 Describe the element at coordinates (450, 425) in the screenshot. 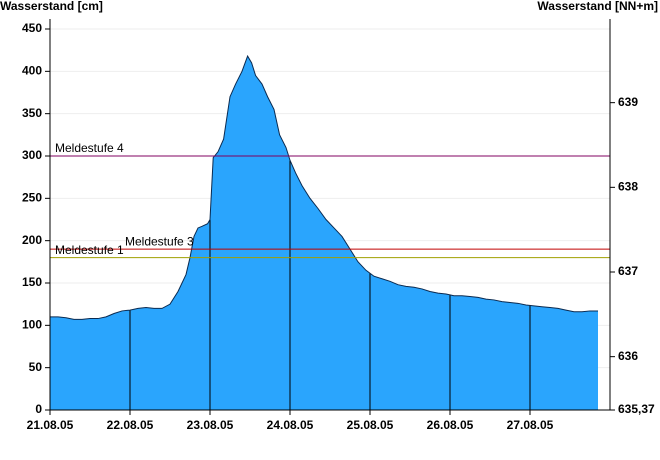

I see `x-tick-label: 26.08.05` at that location.